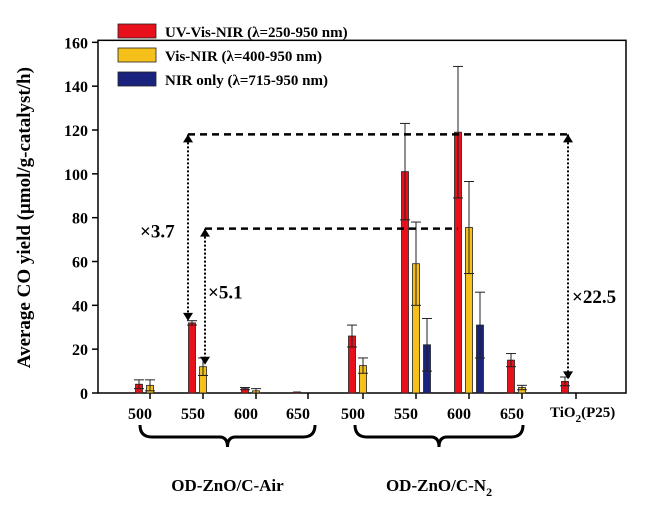 This screenshot has height=505, width=650. I want to click on y-axis-label: Average CO yield (μmol/g-catalyst/h), so click(24, 217).